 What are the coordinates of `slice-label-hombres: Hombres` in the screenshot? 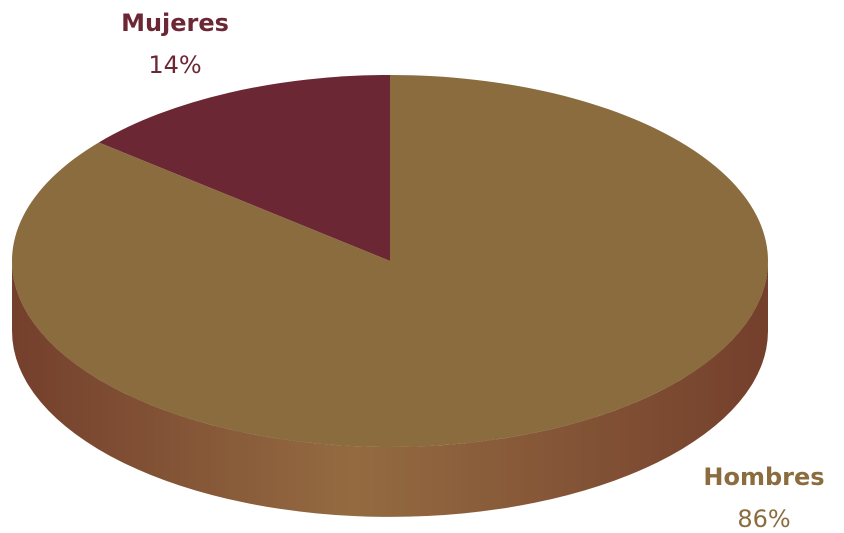 It's located at (764, 477).